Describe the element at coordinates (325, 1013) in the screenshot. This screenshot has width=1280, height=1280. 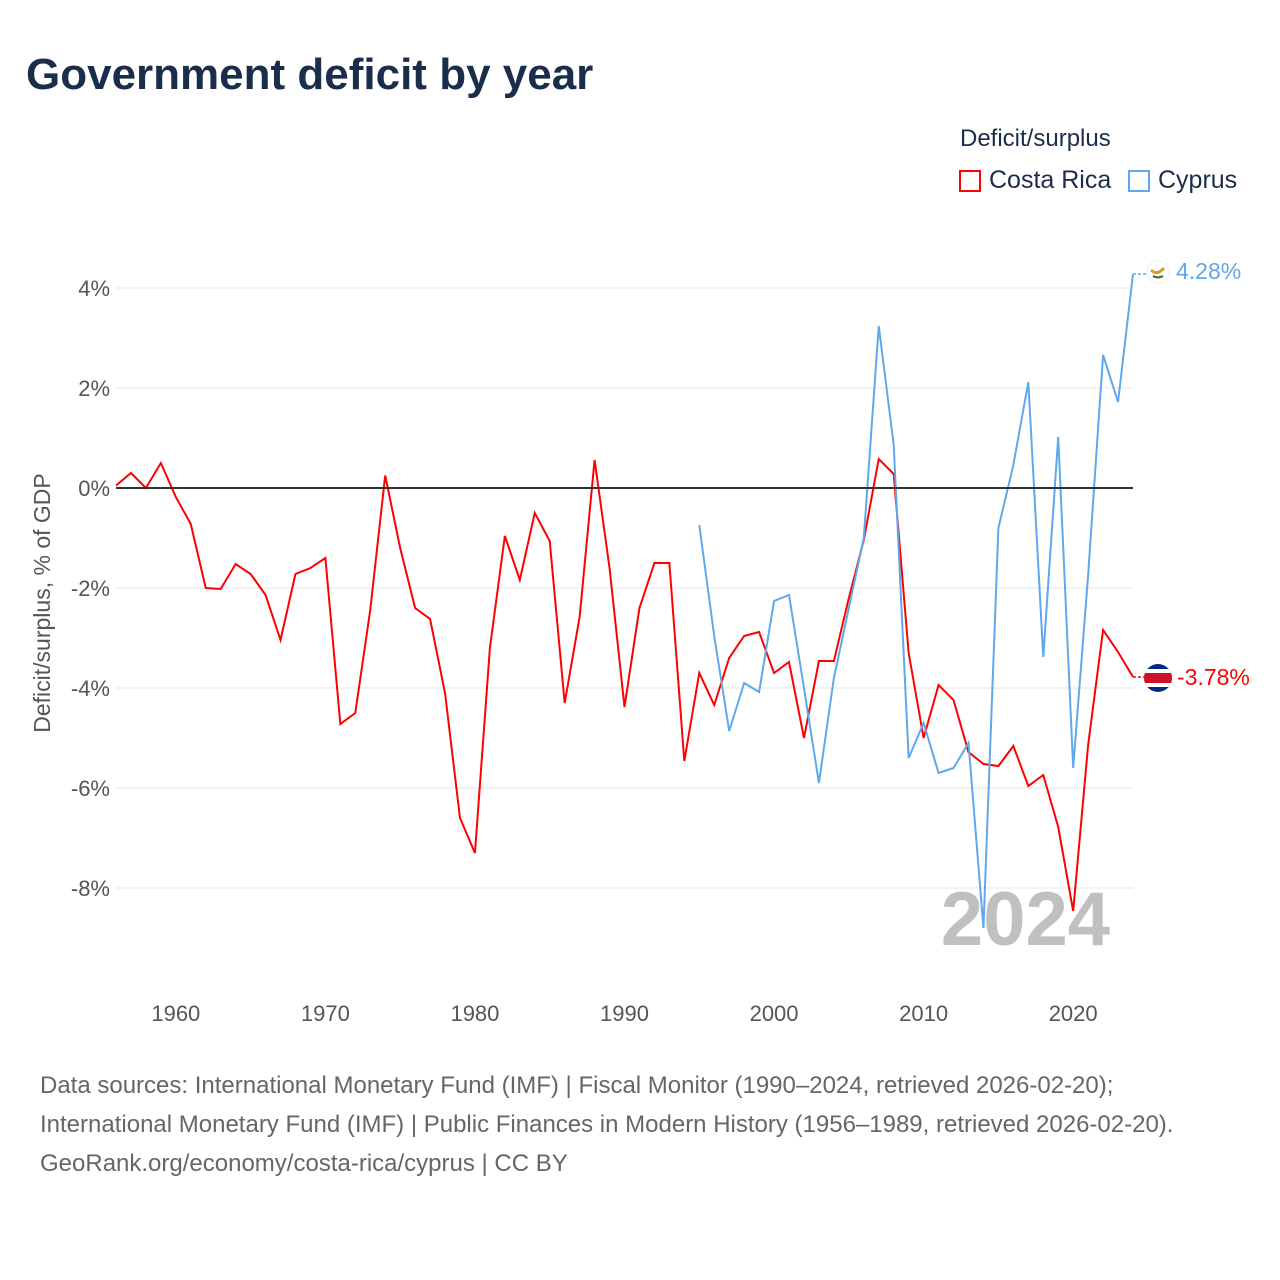
I see `x-tick-label: 1970` at that location.